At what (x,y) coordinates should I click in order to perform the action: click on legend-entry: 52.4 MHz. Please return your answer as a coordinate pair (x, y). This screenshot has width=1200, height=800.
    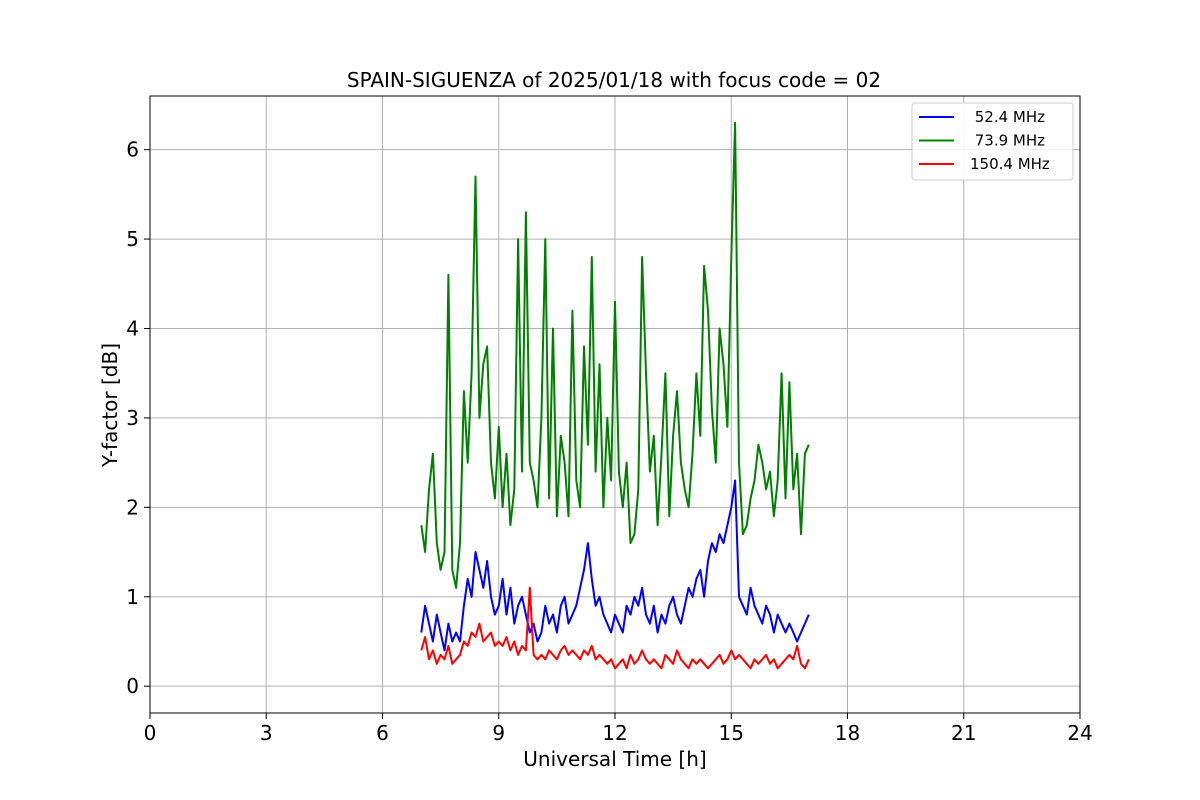
    Looking at the image, I should click on (1007, 117).